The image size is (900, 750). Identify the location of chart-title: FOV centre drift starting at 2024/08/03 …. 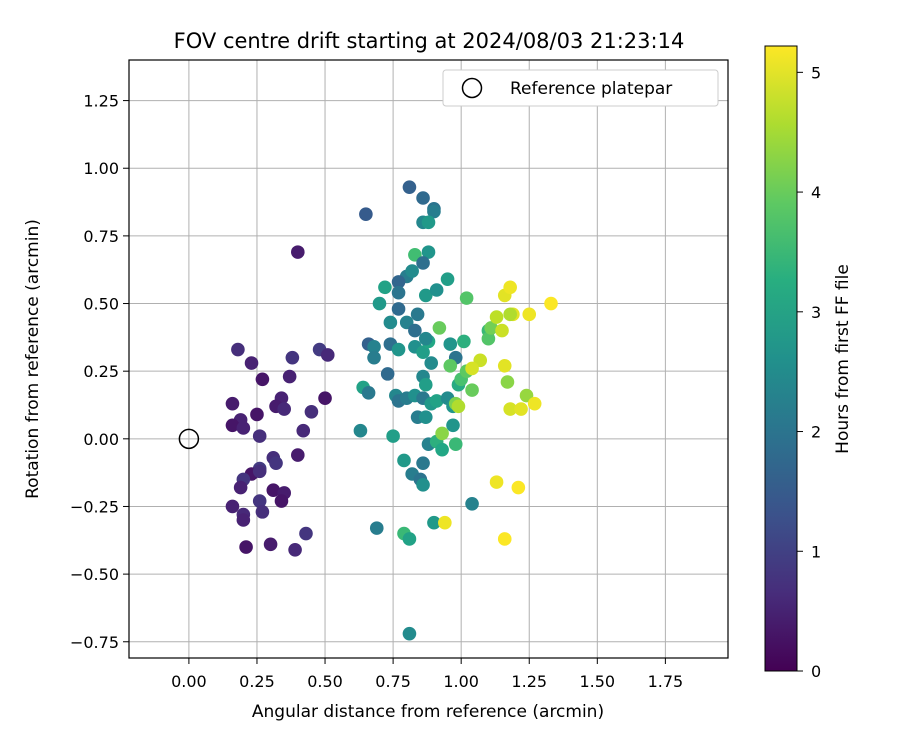
(429, 41).